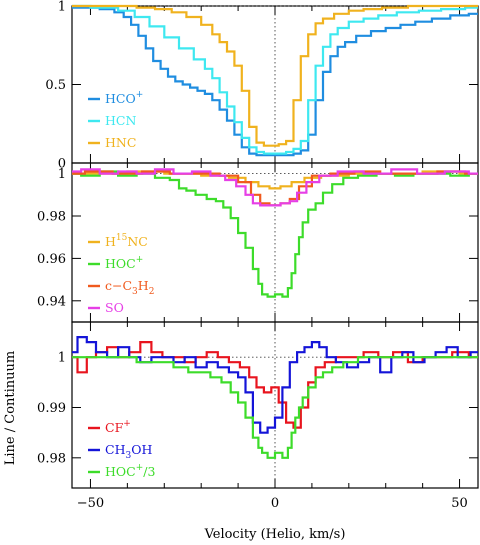 This screenshot has height=545, width=480. I want to click on x-axis-label: Velocity (Helio, km/s), so click(275, 534).